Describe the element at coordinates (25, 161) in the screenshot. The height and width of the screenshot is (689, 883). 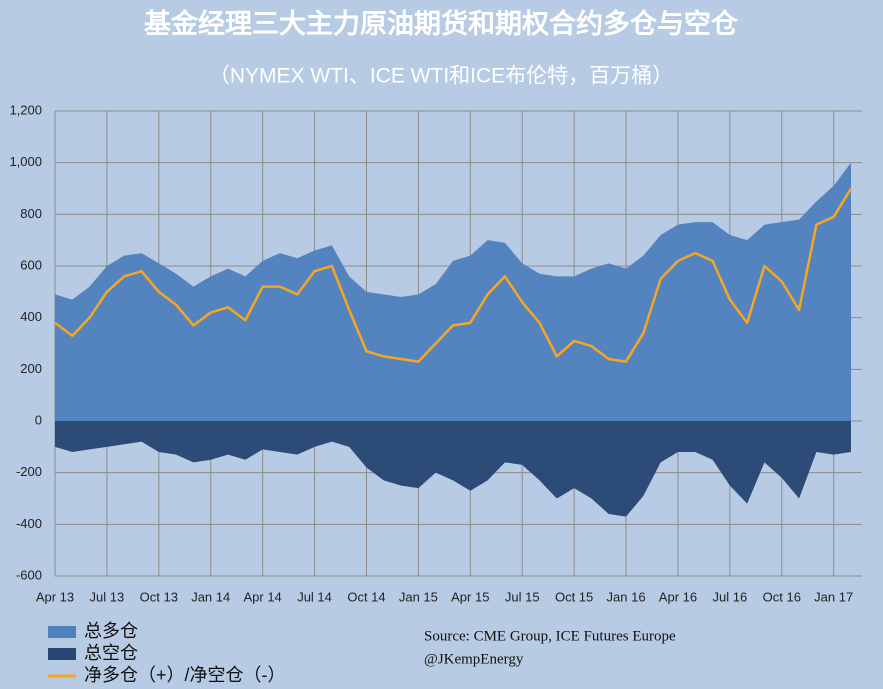
I see `y-tick-label: 1,000` at that location.